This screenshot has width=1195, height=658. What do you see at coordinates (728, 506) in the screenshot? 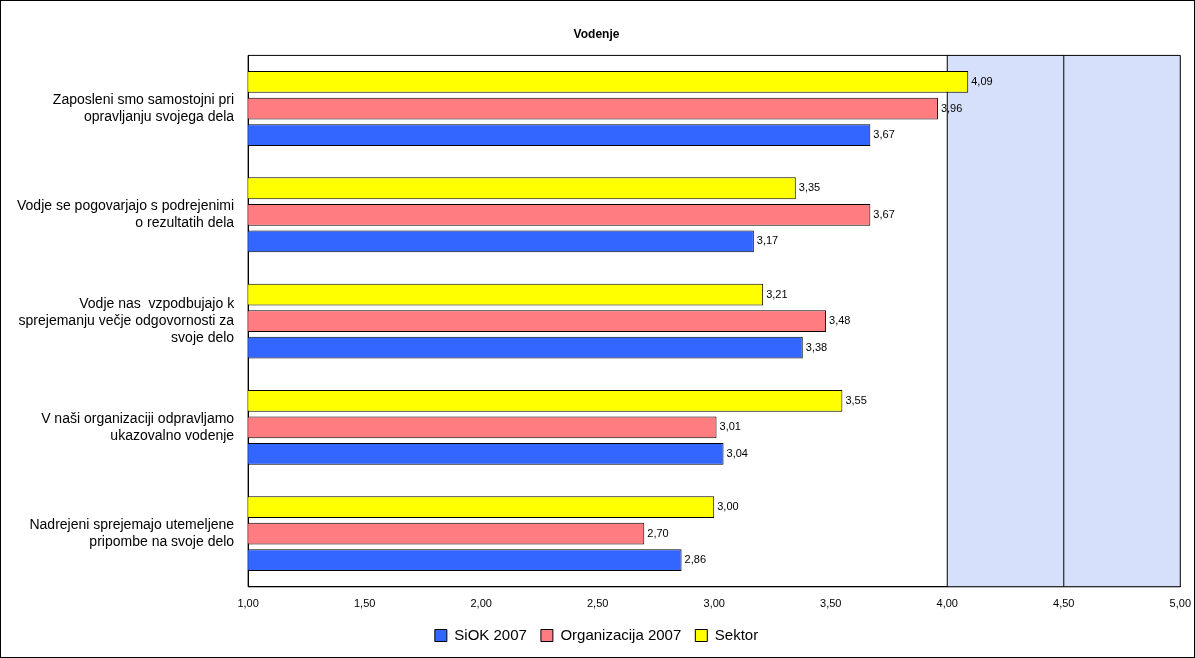
I see `data-label: 3,00` at bounding box center [728, 506].